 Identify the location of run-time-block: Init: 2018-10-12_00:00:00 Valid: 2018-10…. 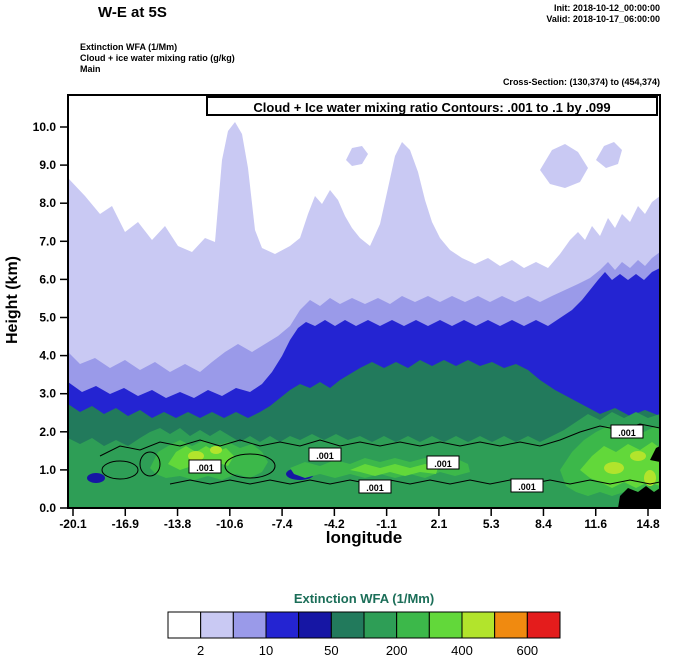
(603, 14).